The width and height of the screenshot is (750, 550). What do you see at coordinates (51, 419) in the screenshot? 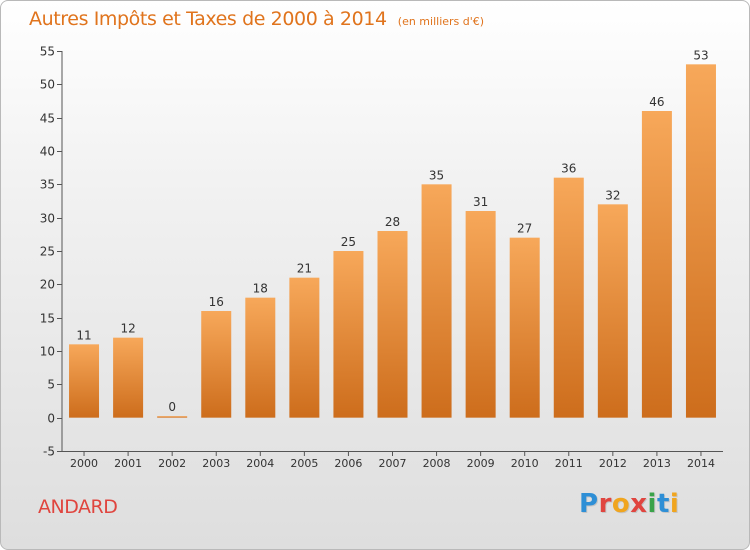
I see `y-tick-label-0: 0` at bounding box center [51, 419].